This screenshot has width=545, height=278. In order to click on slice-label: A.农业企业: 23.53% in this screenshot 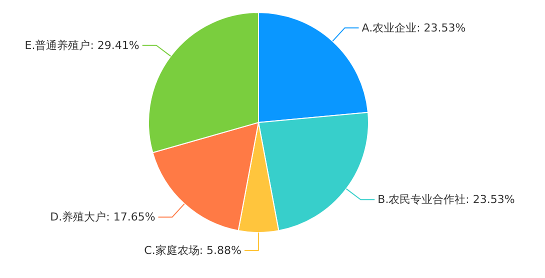, I will do `click(414, 27)`.